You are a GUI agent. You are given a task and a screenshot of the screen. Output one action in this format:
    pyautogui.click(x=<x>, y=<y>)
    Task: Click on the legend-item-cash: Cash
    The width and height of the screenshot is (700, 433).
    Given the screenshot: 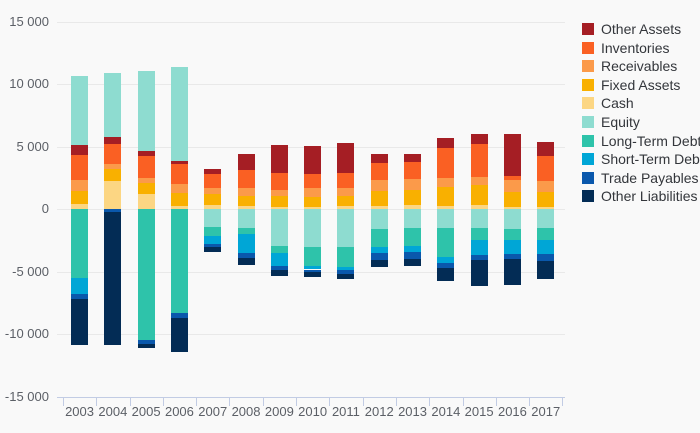 What is the action you would take?
    pyautogui.click(x=608, y=103)
    